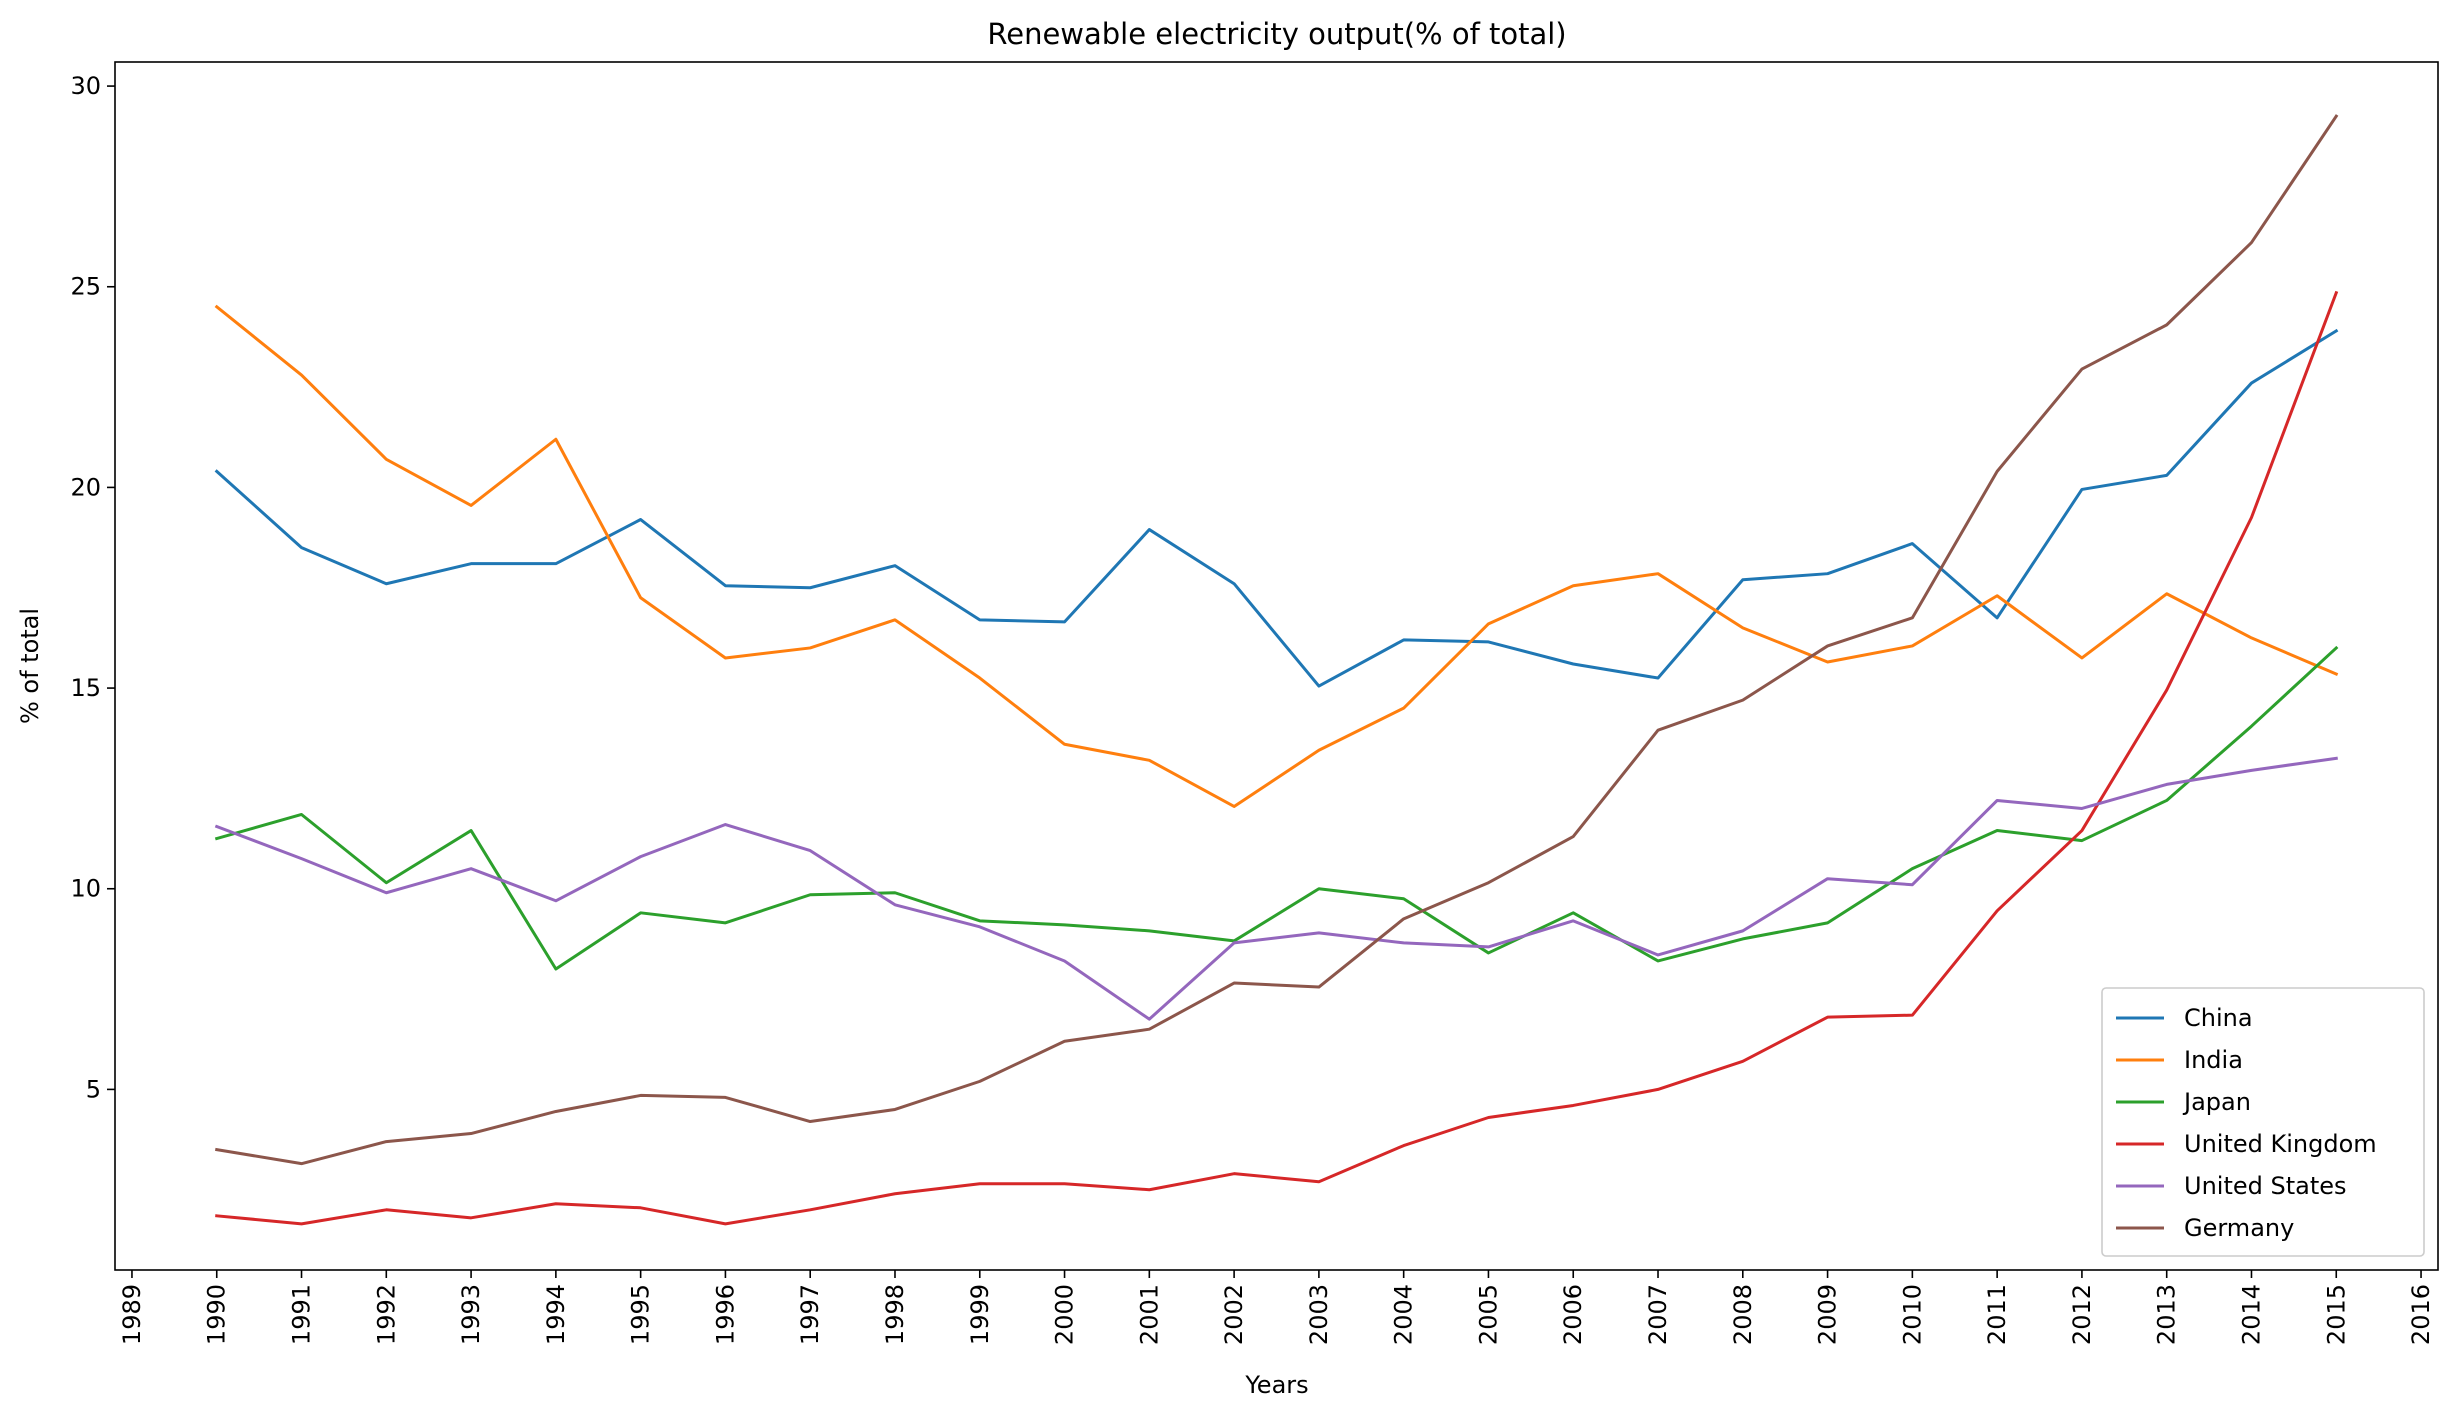  I want to click on x-tick-label: 2015, so click(2336, 1314).